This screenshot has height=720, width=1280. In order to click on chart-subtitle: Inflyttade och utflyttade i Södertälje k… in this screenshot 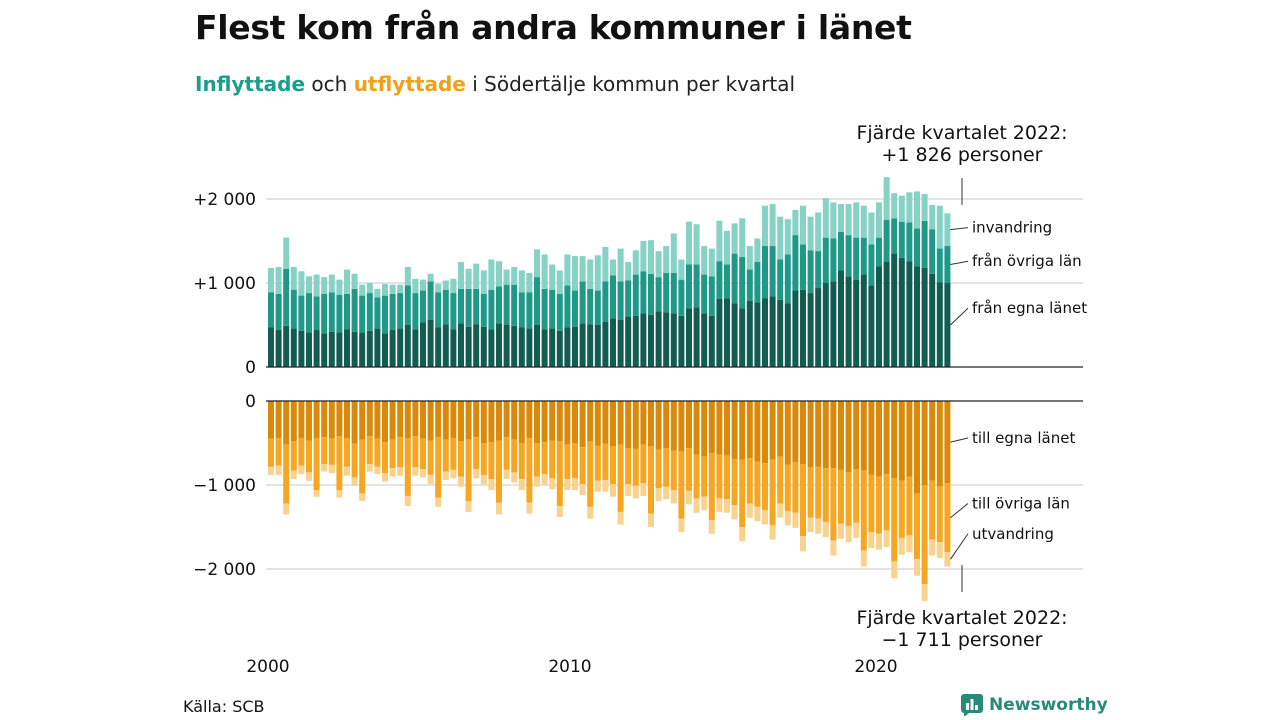, I will do `click(495, 84)`.